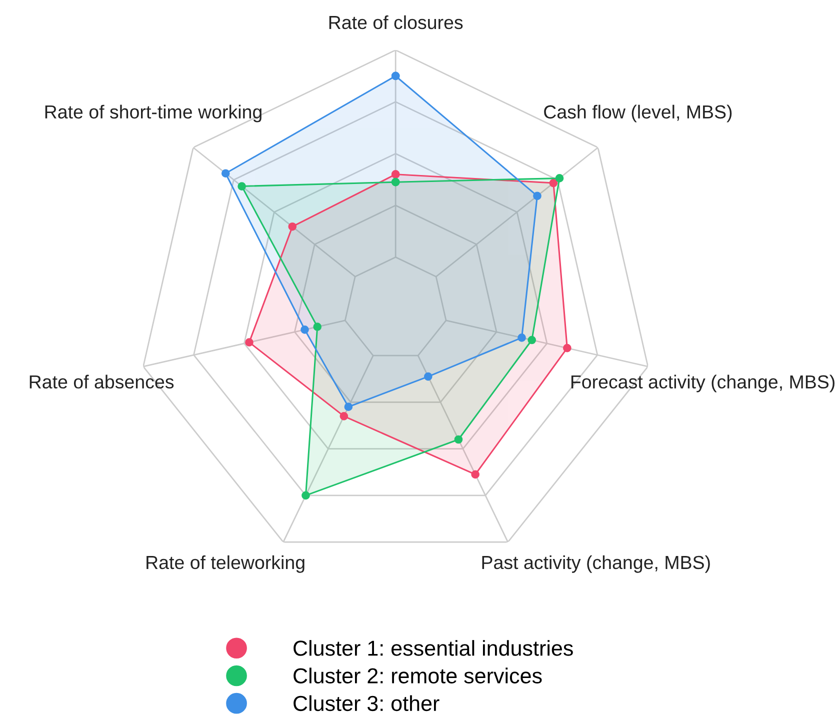  I want to click on spoke-label: Cash flow (level, MBS), so click(638, 113).